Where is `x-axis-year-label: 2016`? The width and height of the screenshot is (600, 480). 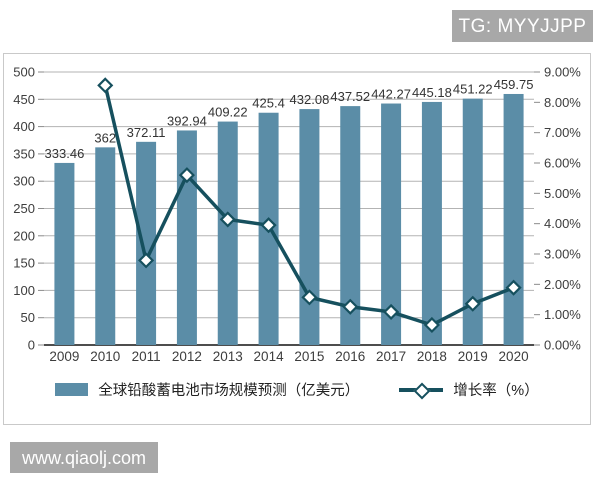
x-axis-year-label: 2016 is located at coordinates (350, 356).